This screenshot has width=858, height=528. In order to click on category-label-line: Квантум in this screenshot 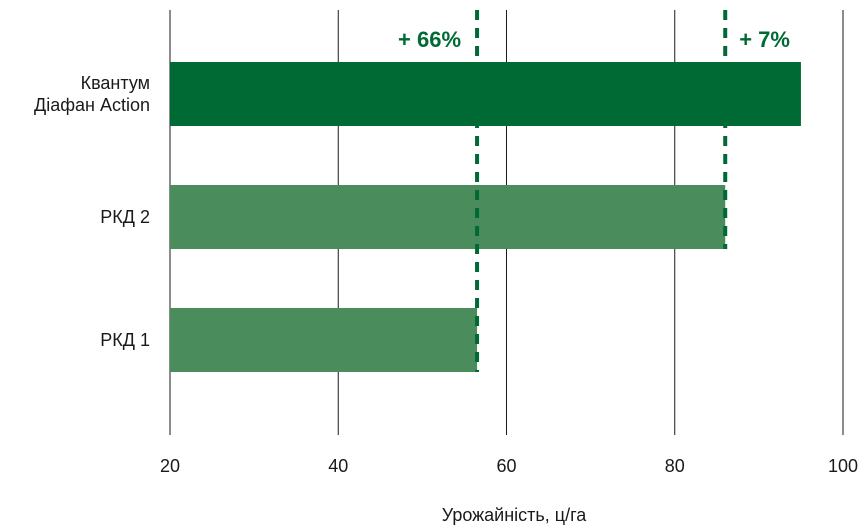, I will do `click(115, 83)`.